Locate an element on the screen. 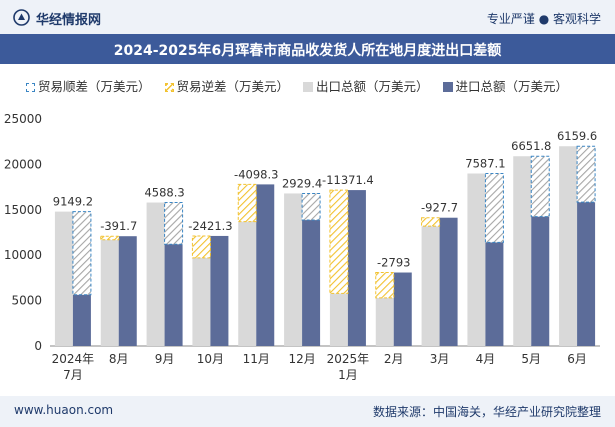 Image resolution: width=615 pixels, height=427 pixels. chart-title: 2024-2025年6月珲春市商品收发货人所在地月度进出口差额 is located at coordinates (307, 51).